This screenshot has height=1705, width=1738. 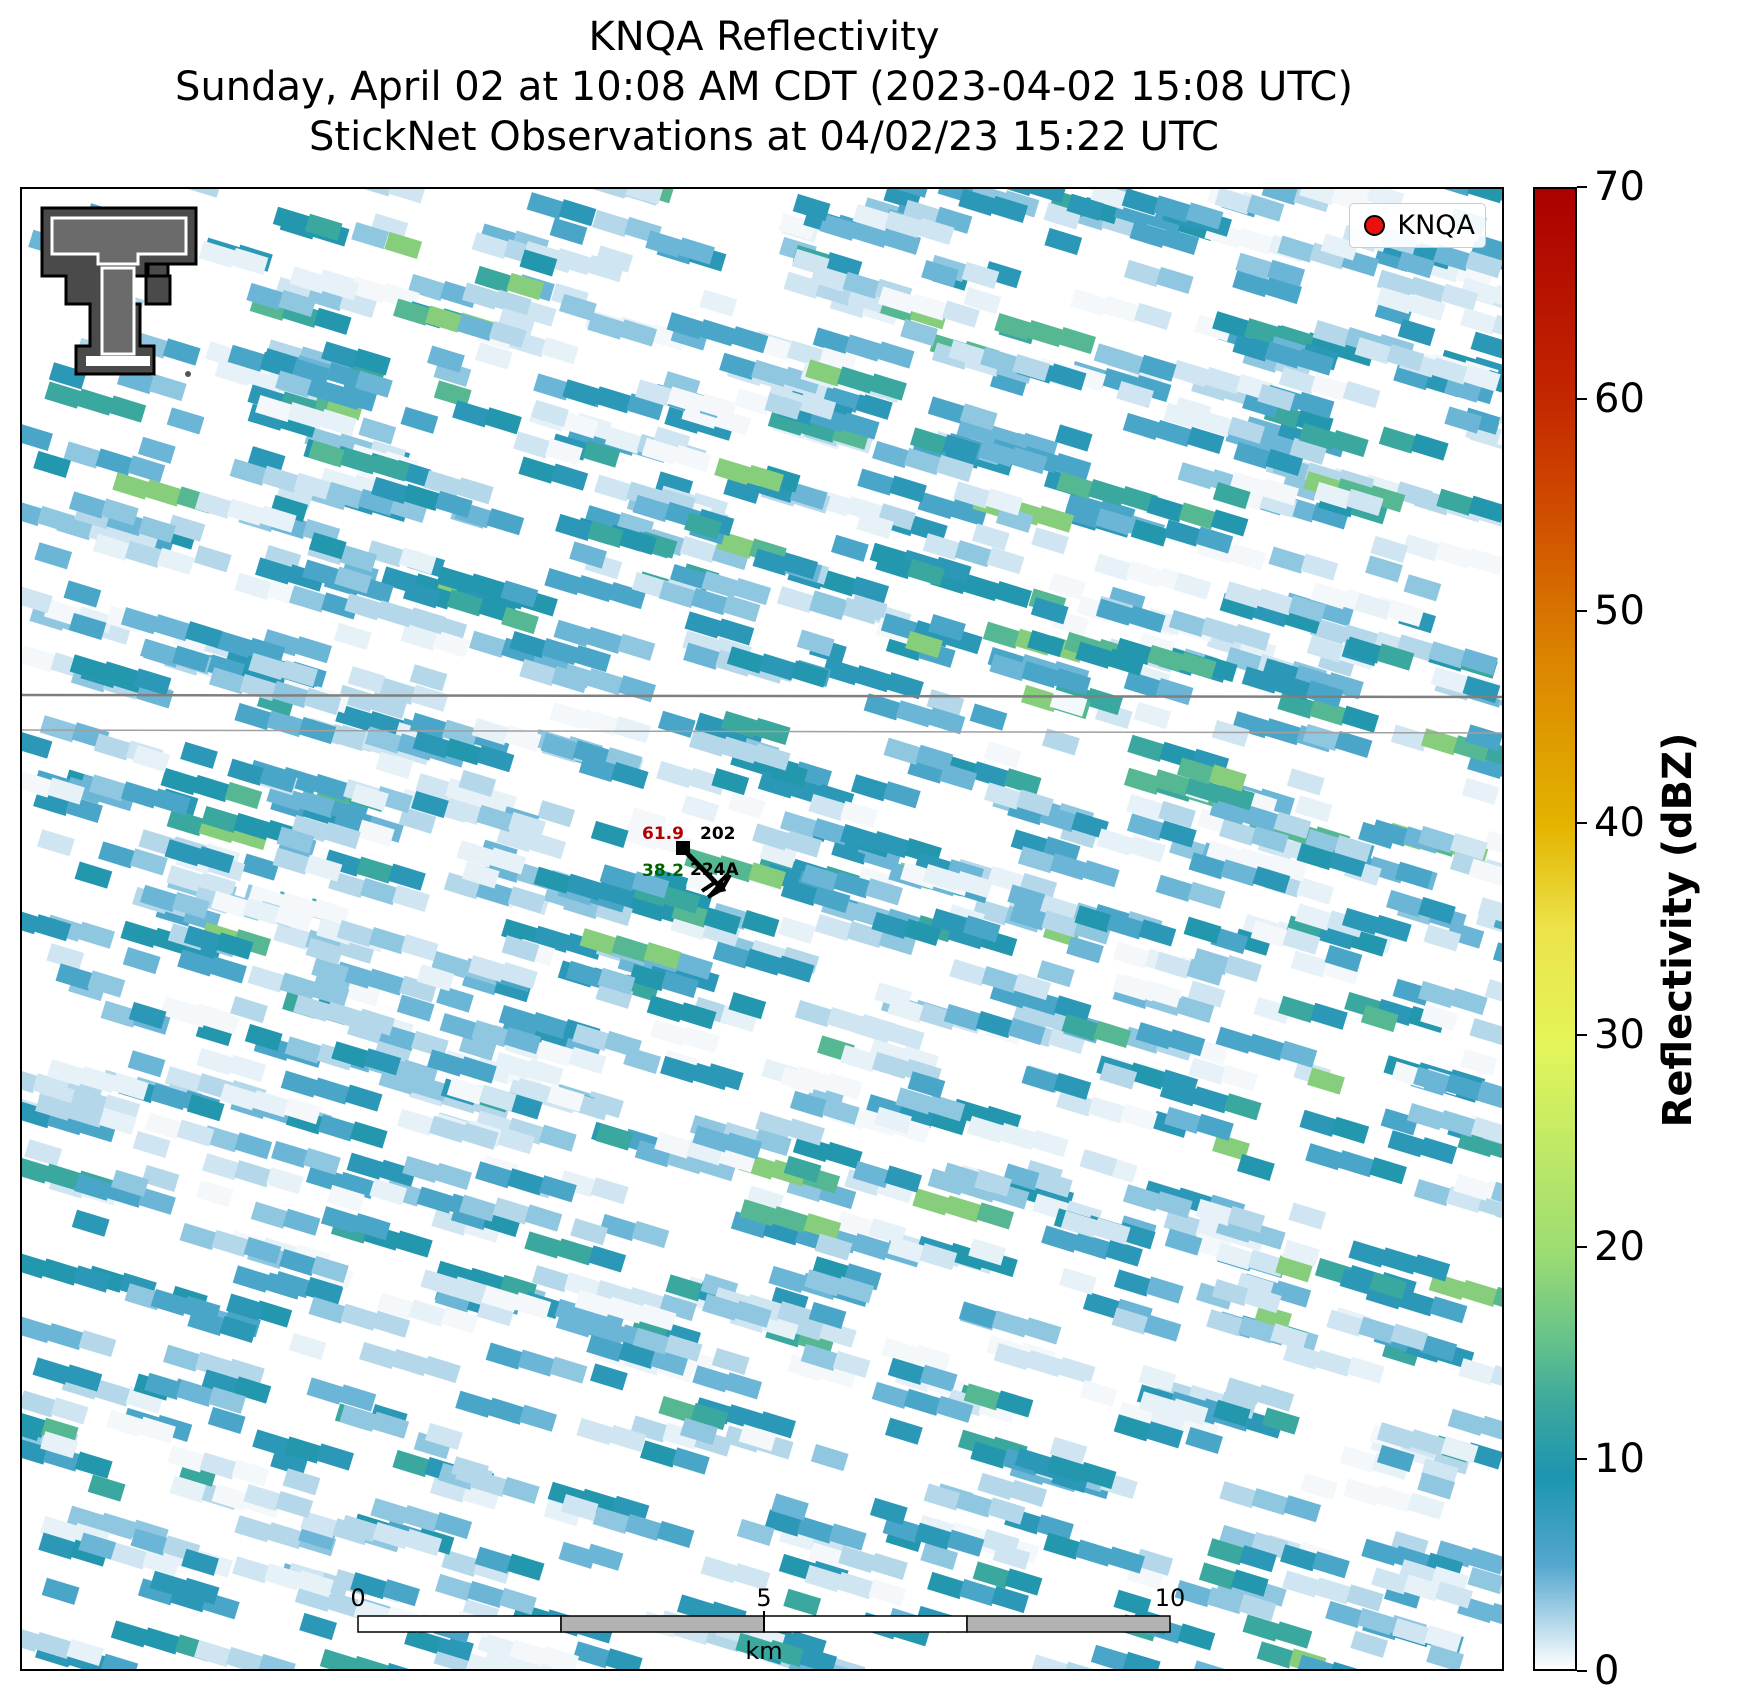 What do you see at coordinates (1678, 930) in the screenshot?
I see `colorbar-title: Reflectivity (dBZ)` at bounding box center [1678, 930].